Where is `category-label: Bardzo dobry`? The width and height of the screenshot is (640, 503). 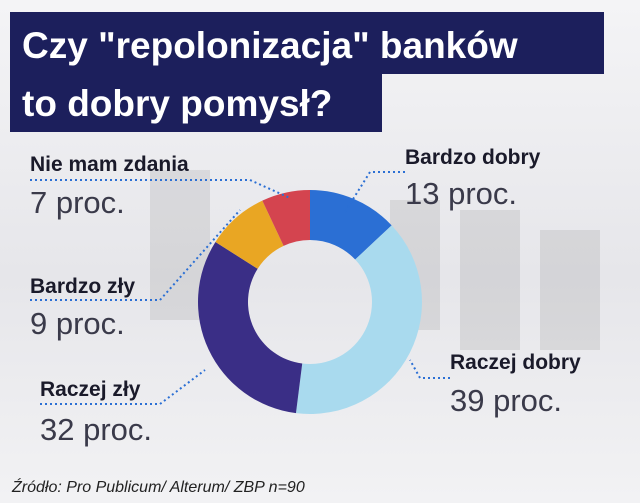 category-label: Bardzo dobry is located at coordinates (473, 157).